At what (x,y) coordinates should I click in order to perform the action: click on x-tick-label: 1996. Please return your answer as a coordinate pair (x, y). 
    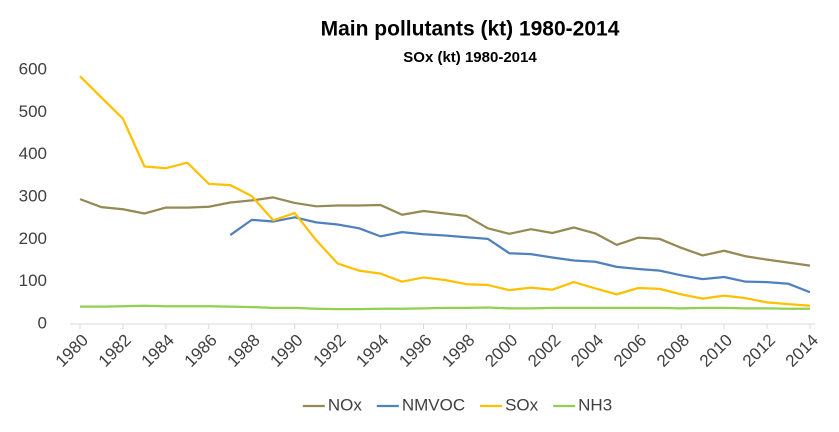
    Looking at the image, I should click on (415, 351).